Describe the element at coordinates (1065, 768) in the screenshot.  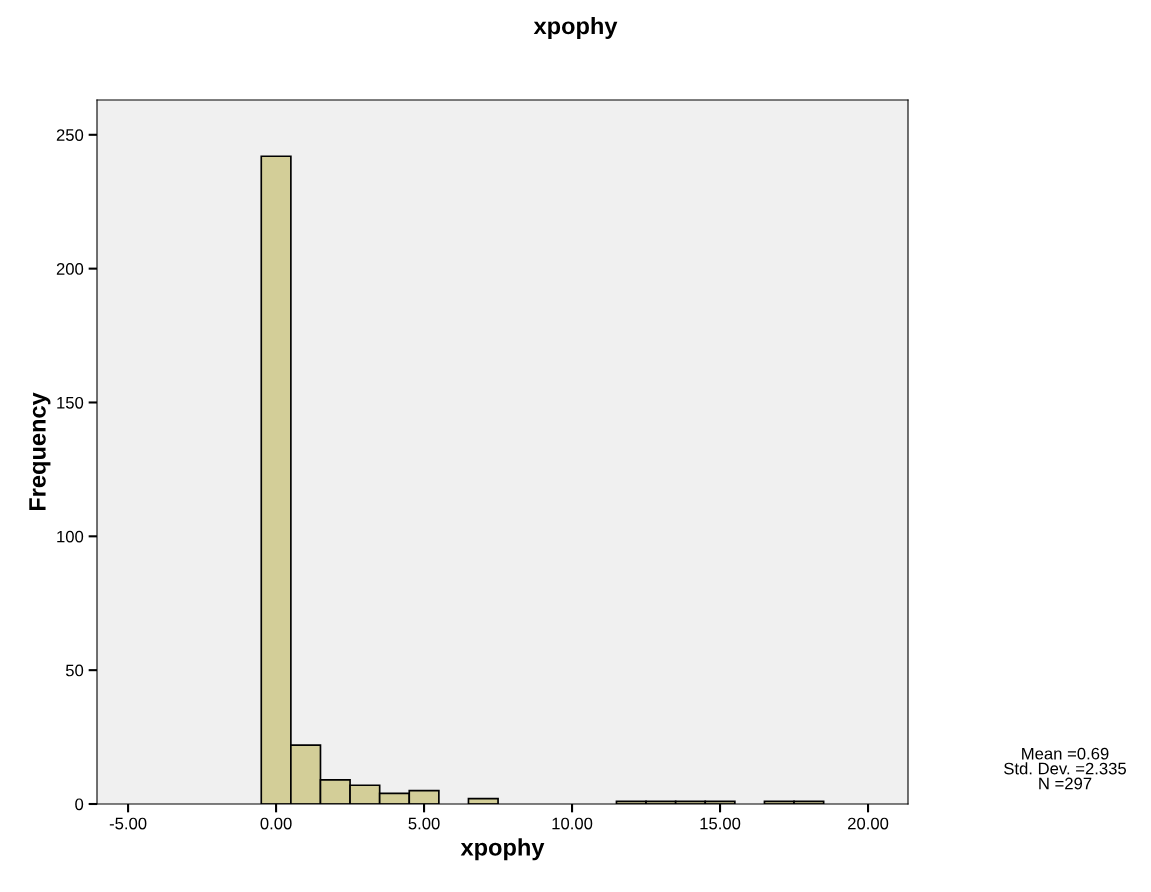
I see `text: Mean =0.69 Std. Dev. =2.335 N =297` at that location.